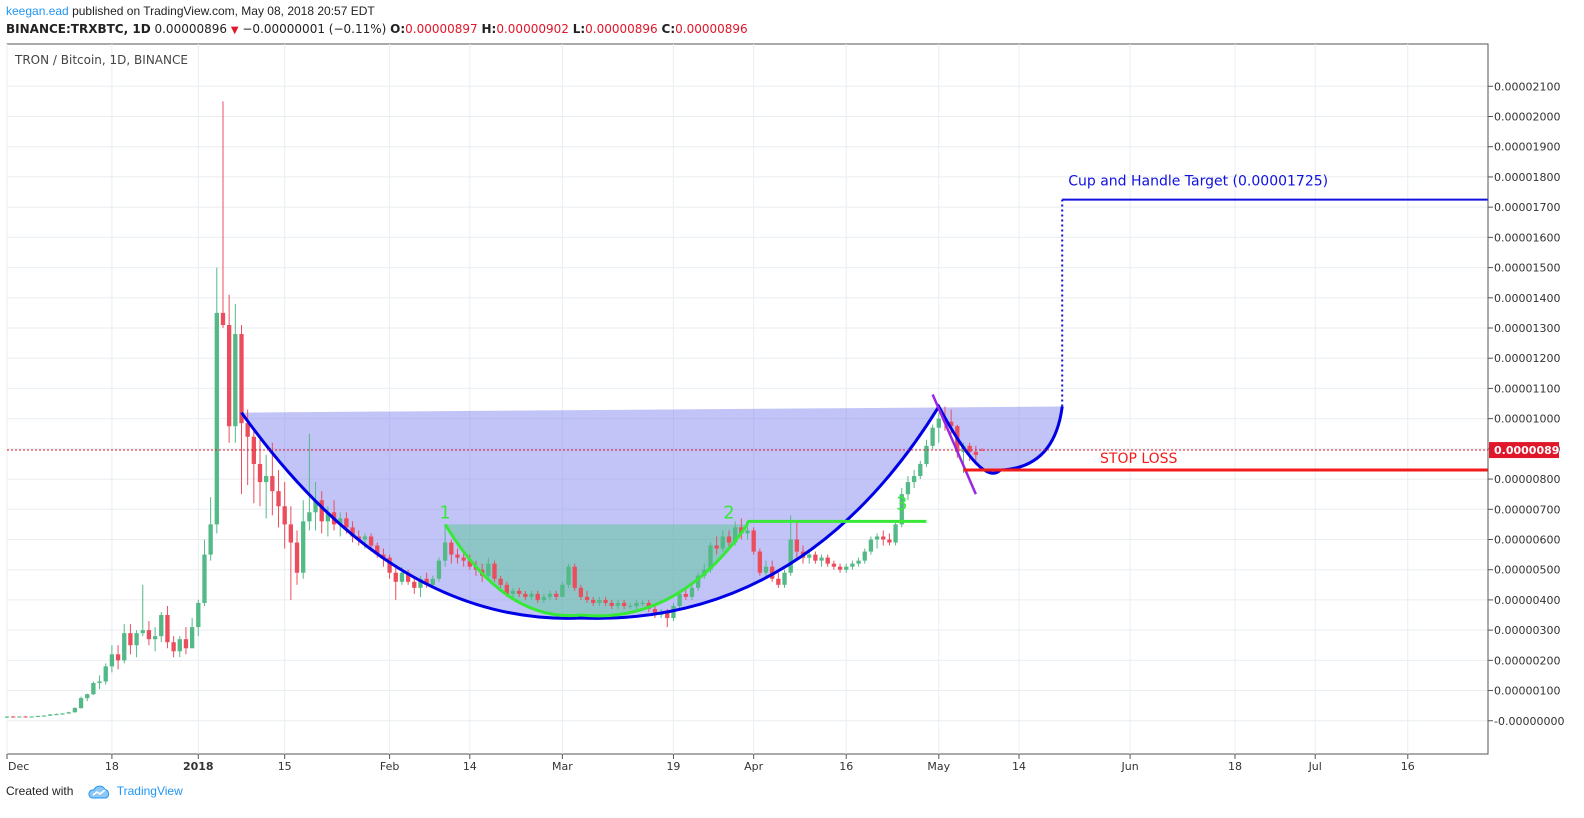  What do you see at coordinates (1527, 600) in the screenshot?
I see `y-tick-label: 0.00000400` at bounding box center [1527, 600].